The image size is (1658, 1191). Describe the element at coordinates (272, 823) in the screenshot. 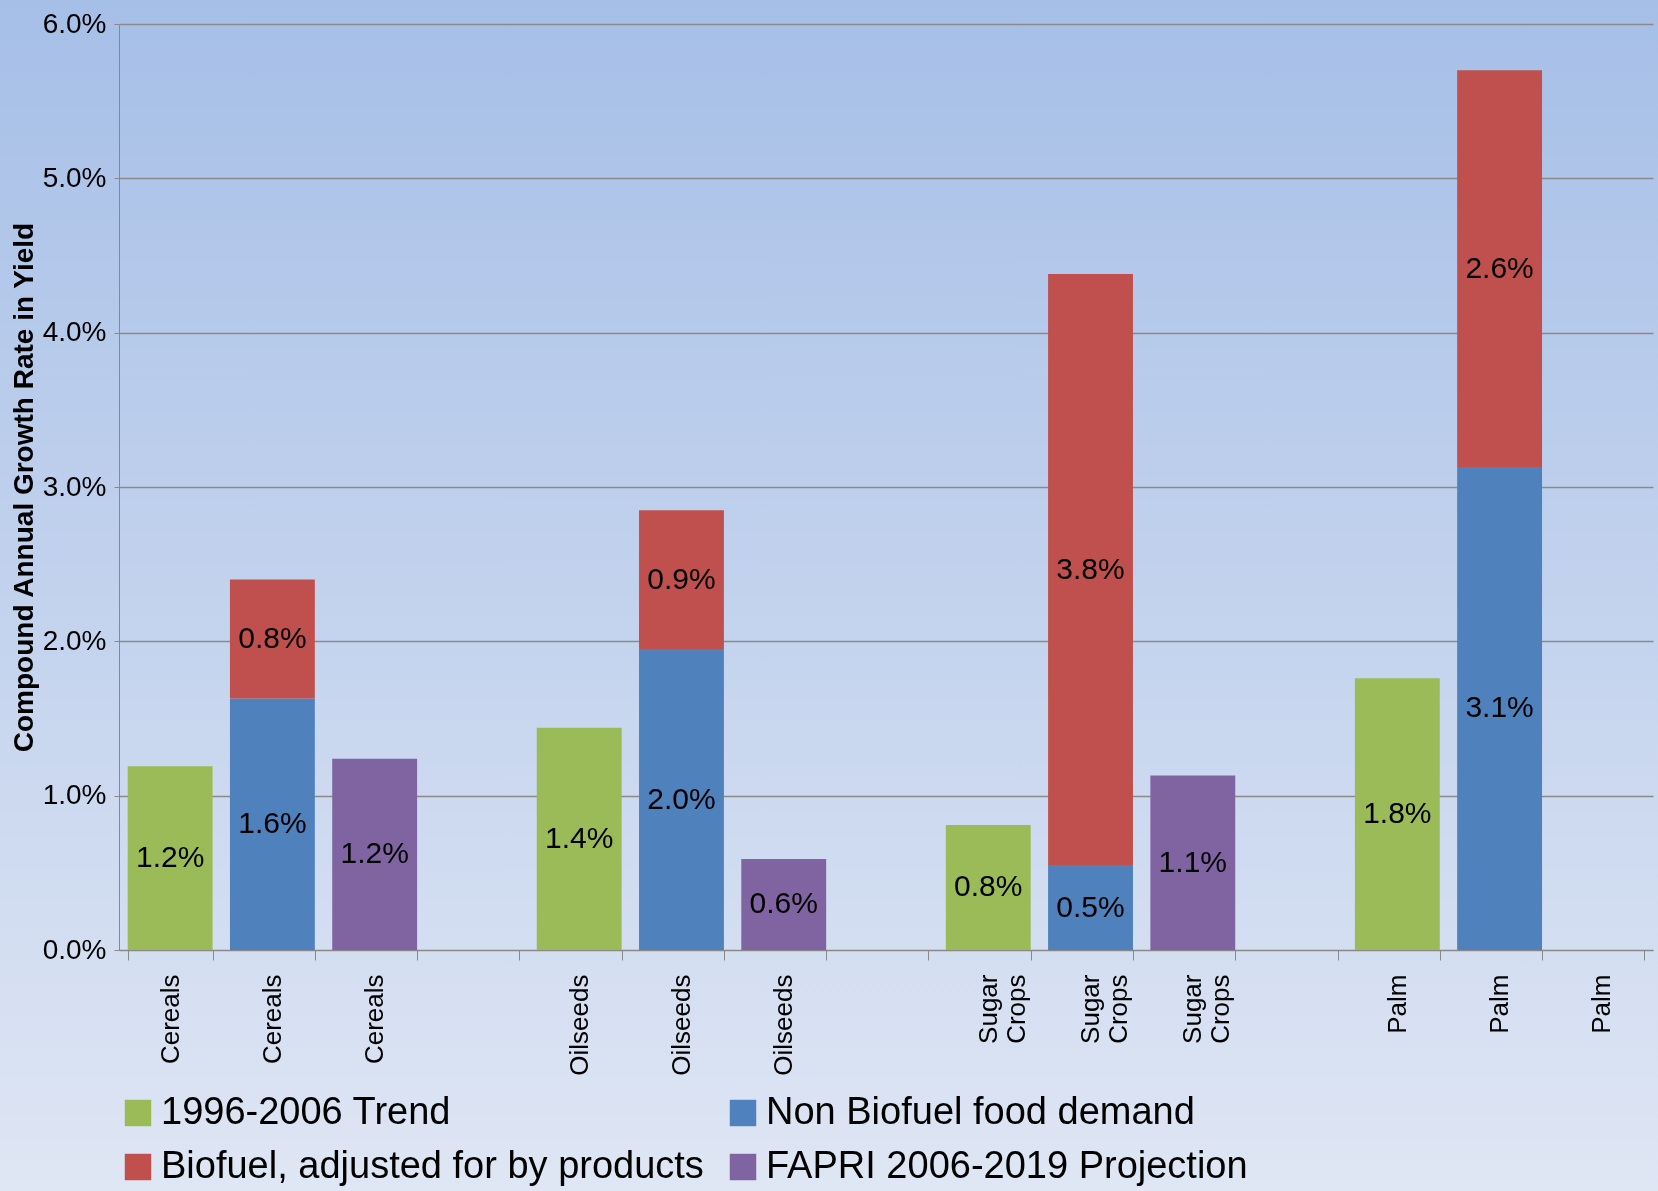

I see `data-label: 1.6%` at that location.